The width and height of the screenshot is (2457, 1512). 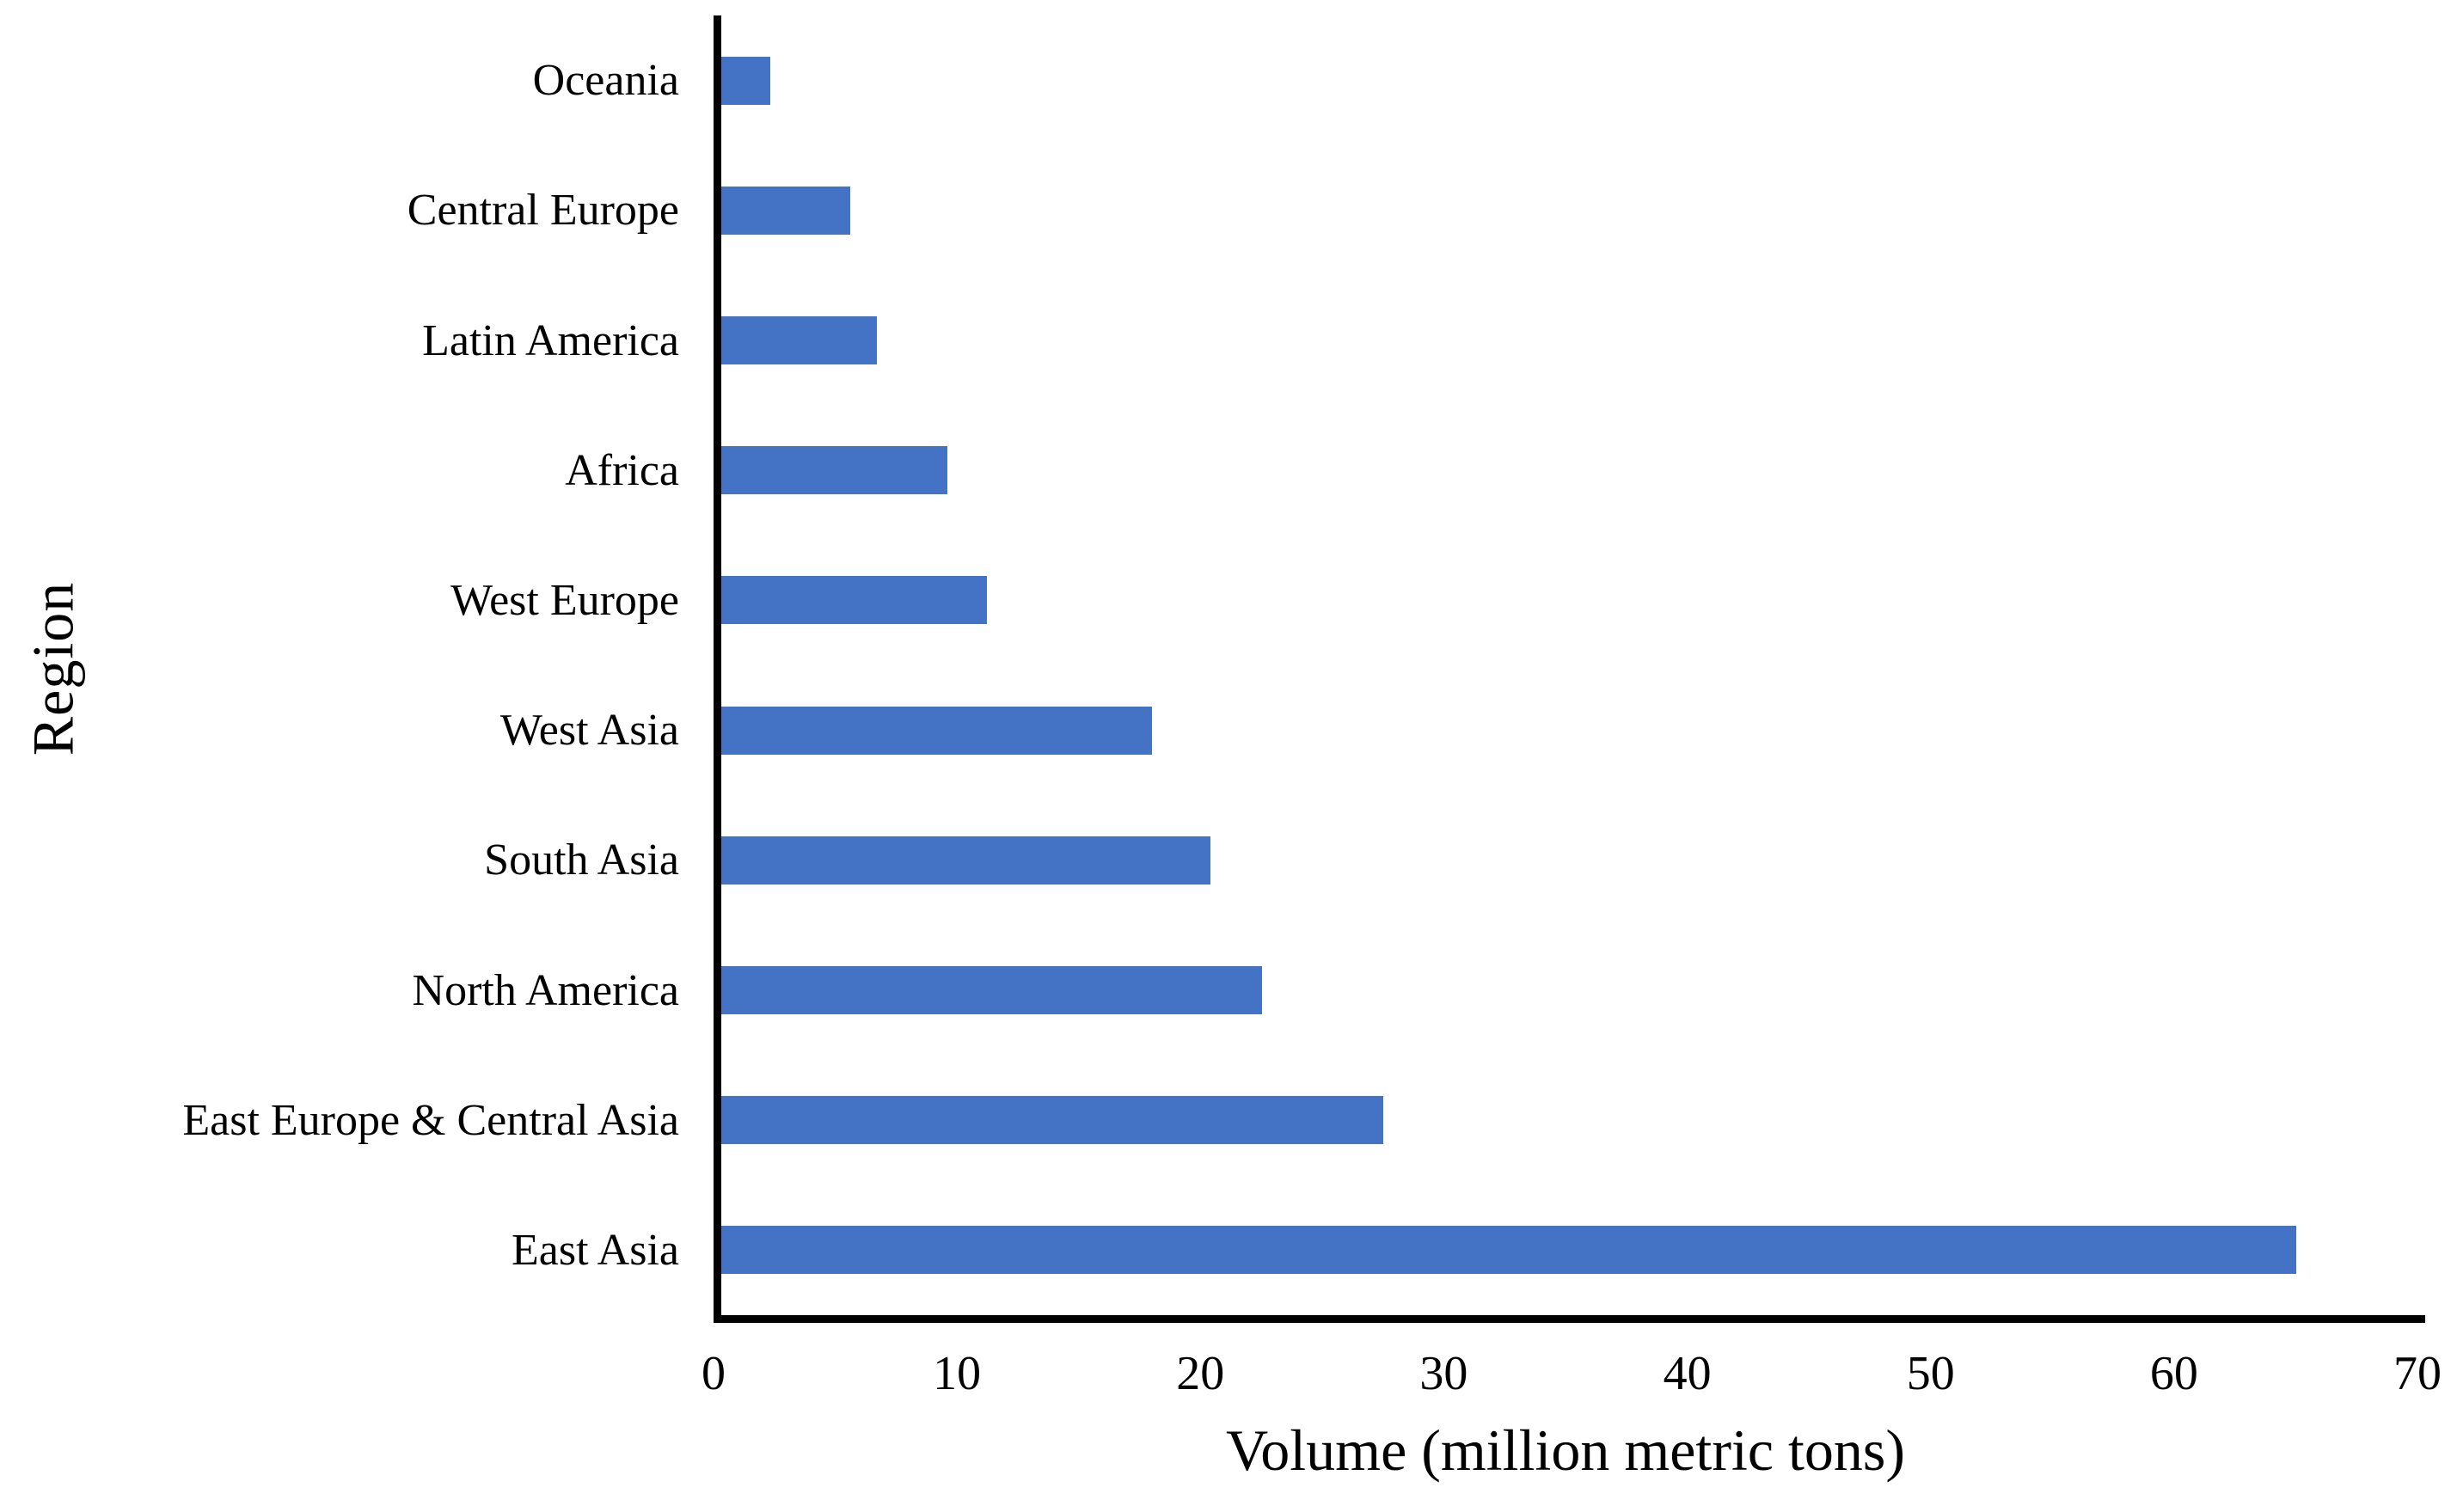 What do you see at coordinates (545, 990) in the screenshot?
I see `category-label: North America` at bounding box center [545, 990].